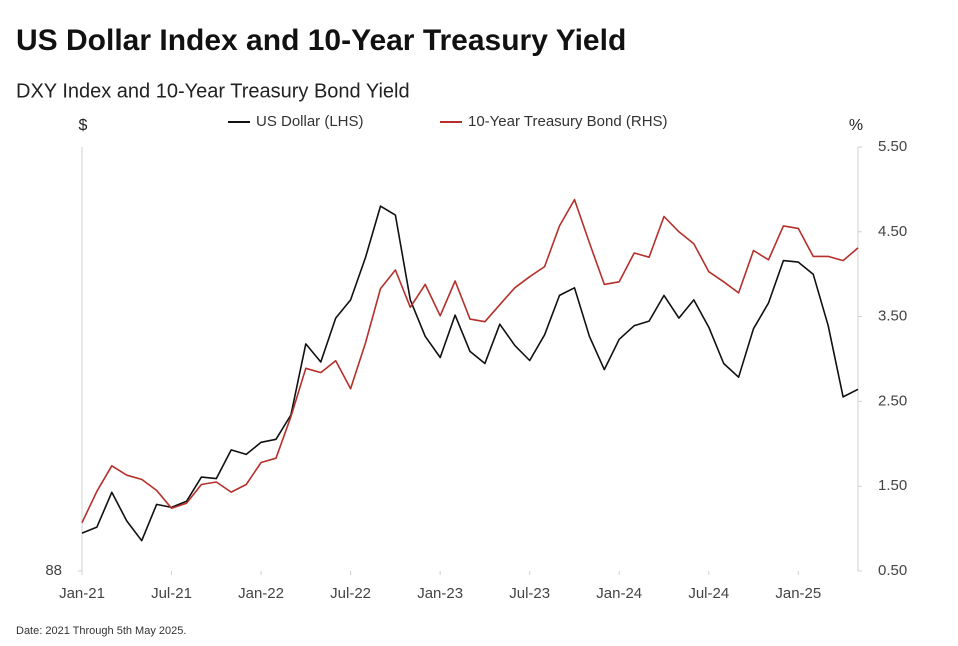 This screenshot has height=646, width=958. I want to click on x-tick-label: Jan-24, so click(619, 593).